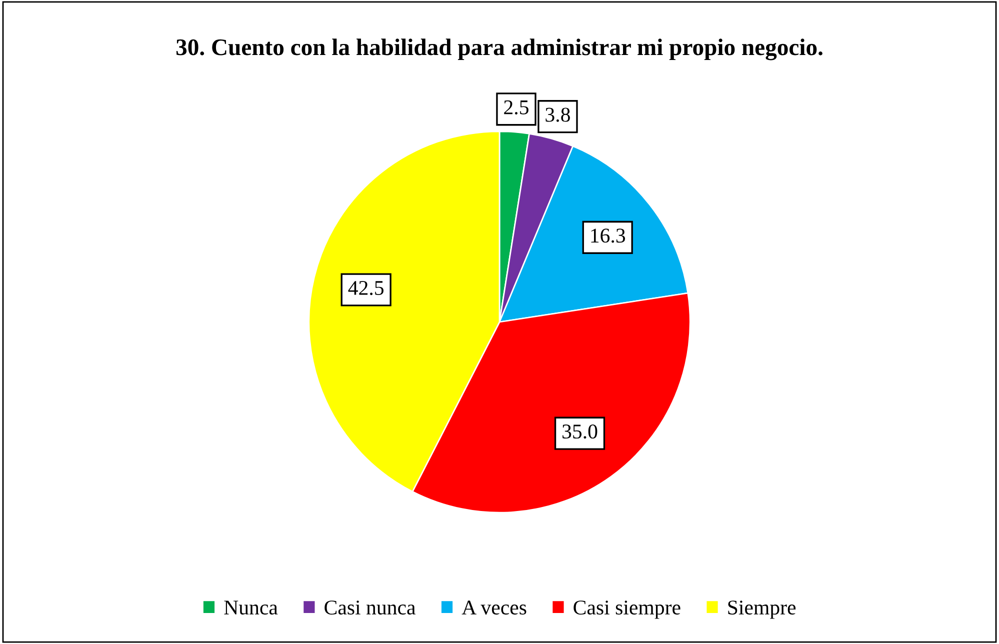 The width and height of the screenshot is (999, 644). What do you see at coordinates (499, 49) in the screenshot?
I see `chart-title: 30. Cuento con la habilidad para administrar mi propio negocio.` at bounding box center [499, 49].